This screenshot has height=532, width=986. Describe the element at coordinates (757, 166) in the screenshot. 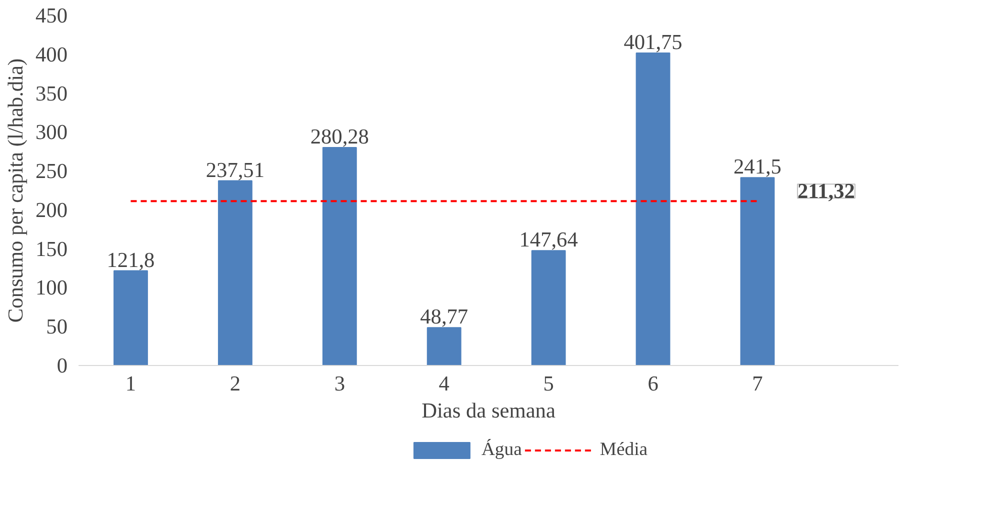

I see `data-label: 241,5` at that location.